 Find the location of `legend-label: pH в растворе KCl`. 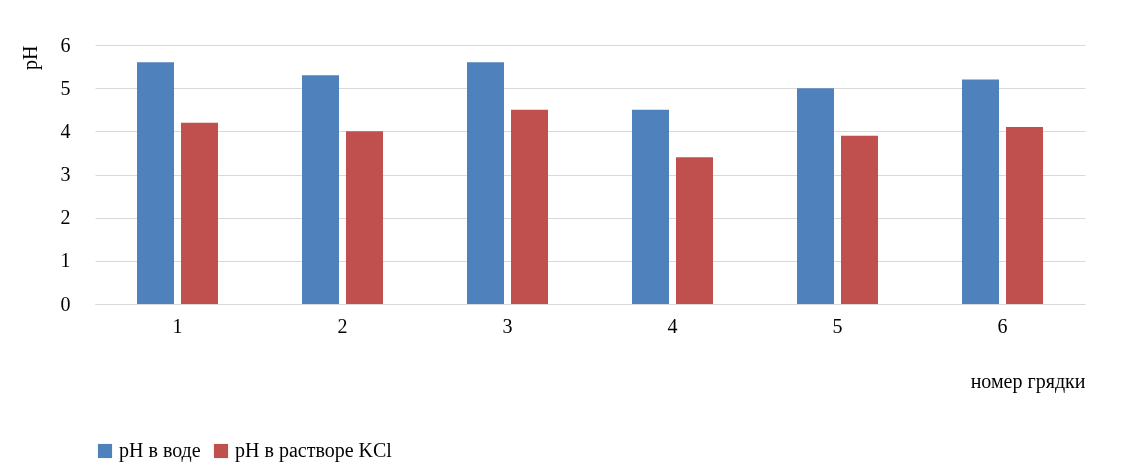

legend-label: pH в растворе KCl is located at coordinates (314, 450).